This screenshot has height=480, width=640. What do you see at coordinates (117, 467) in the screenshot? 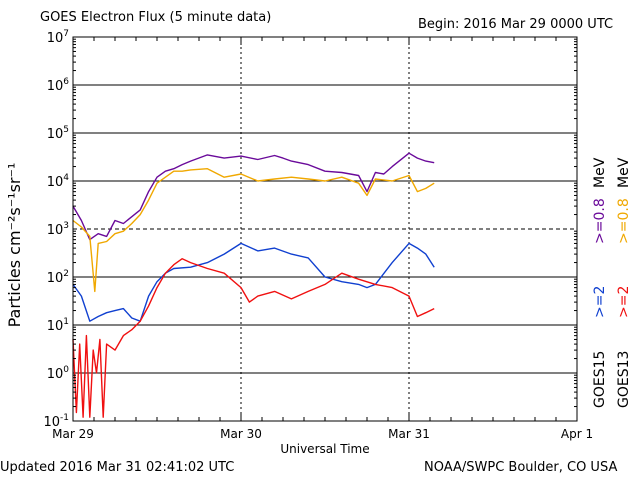
I see `updated-time: Updated 2016 Mar 31 02:41:02 UTC` at bounding box center [117, 467].